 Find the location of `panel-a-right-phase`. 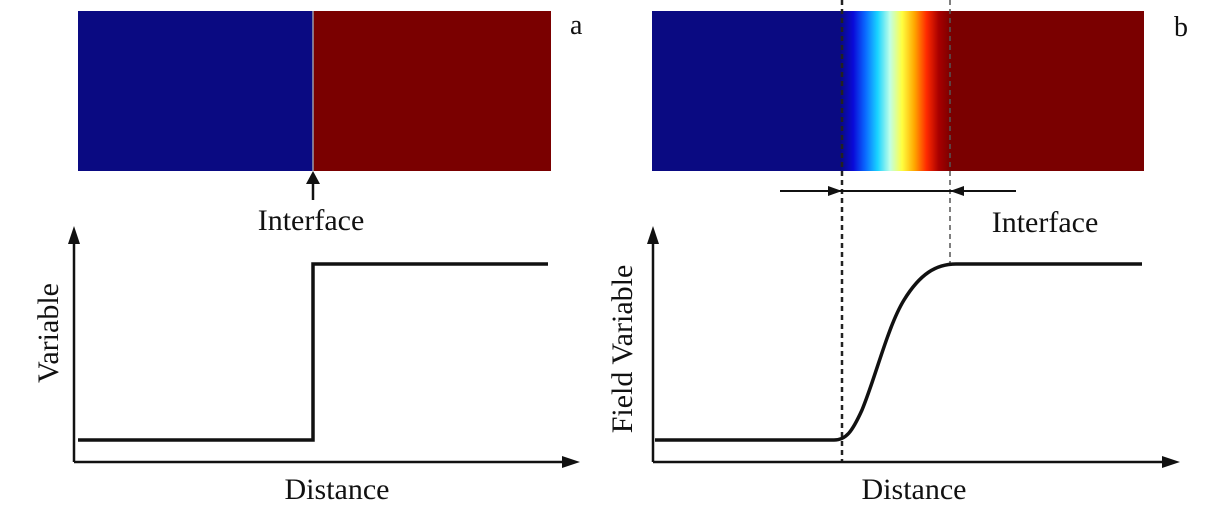

panel-a-right-phase is located at coordinates (432, 91).